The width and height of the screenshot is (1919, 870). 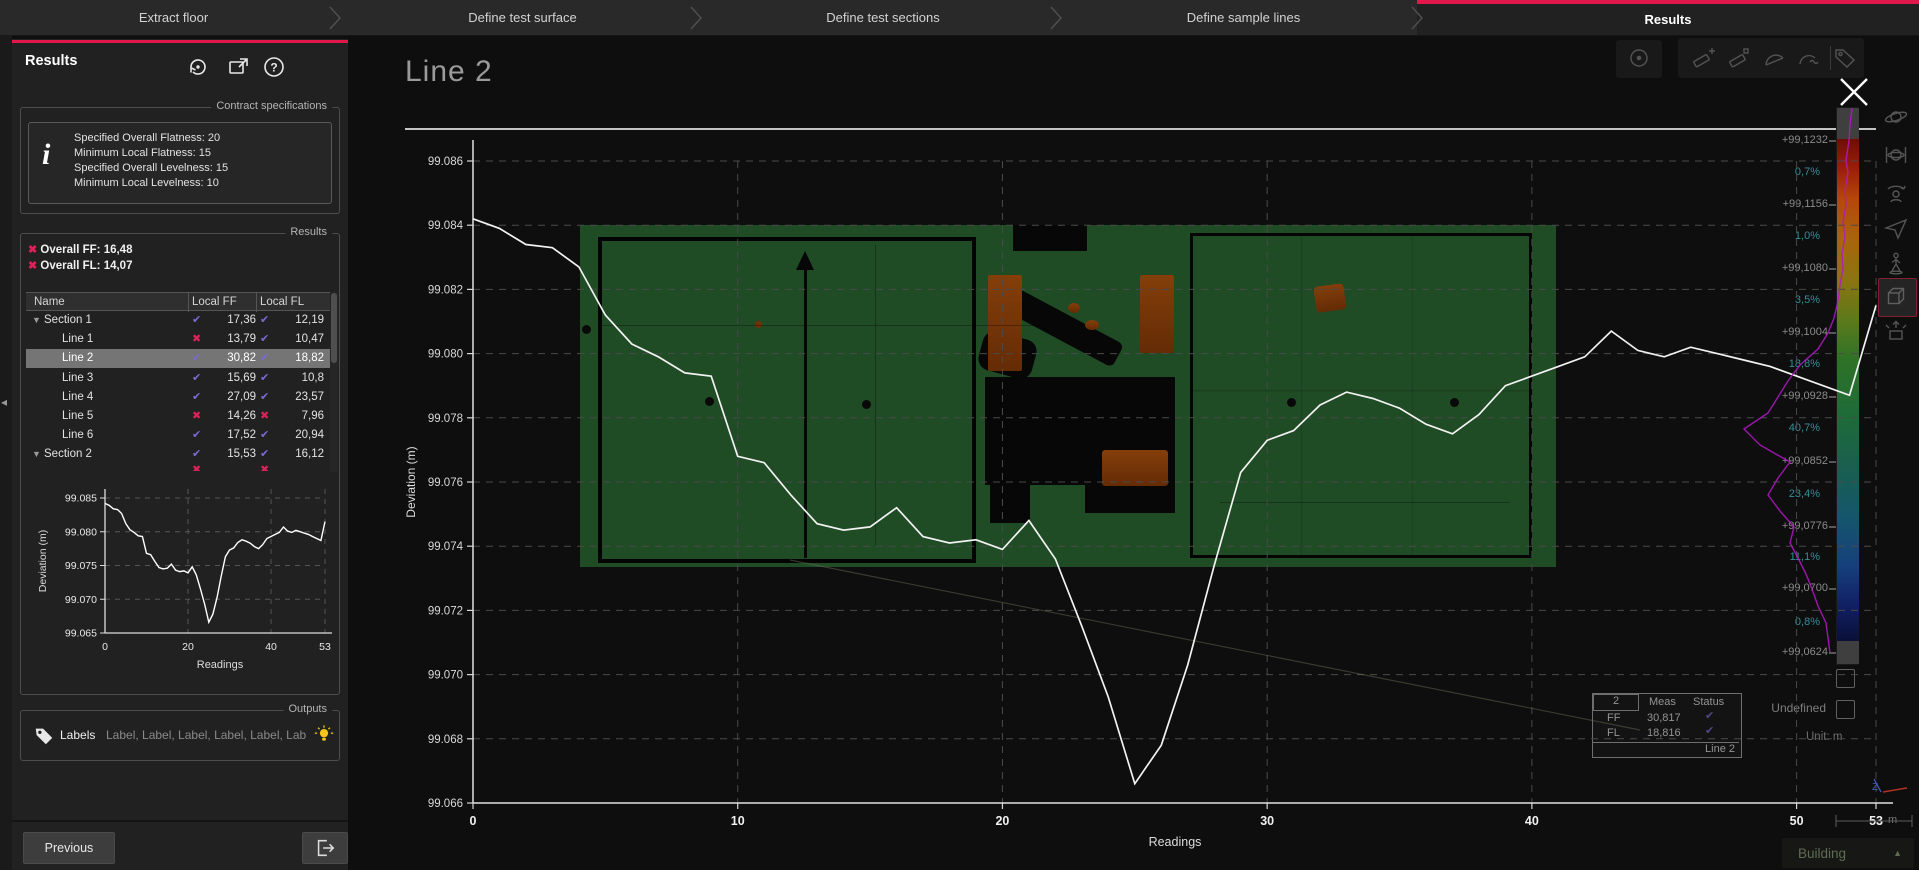 I want to click on local-ff-value: 17,52, so click(x=241, y=435).